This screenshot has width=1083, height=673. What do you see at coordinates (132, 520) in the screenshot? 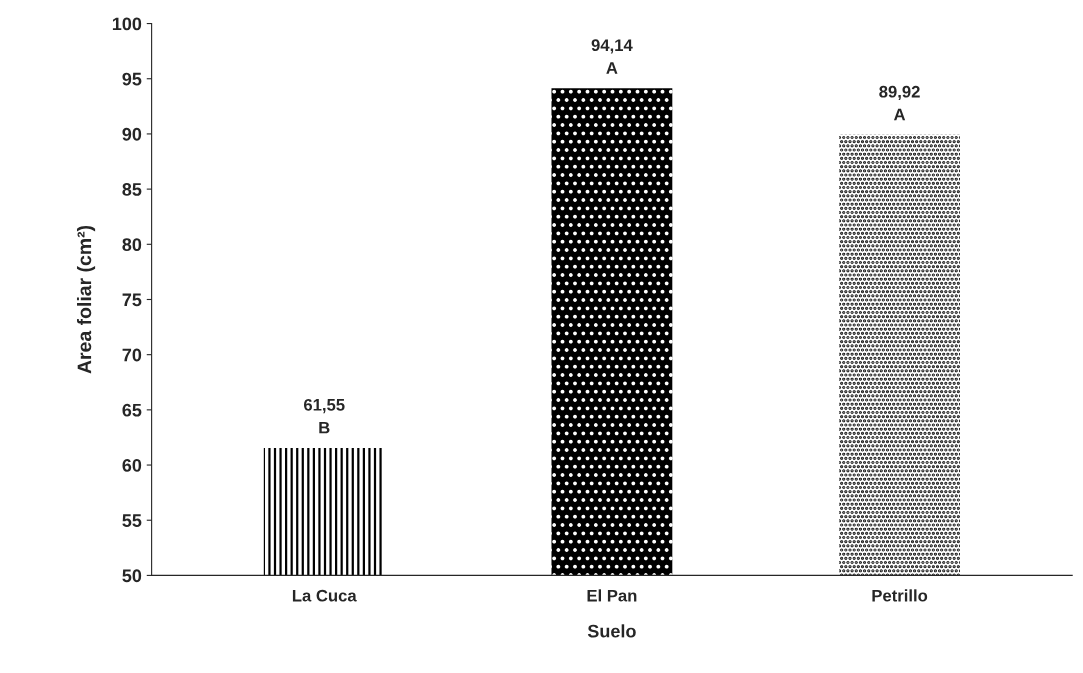
I see `y-tick-label: 55` at bounding box center [132, 520].